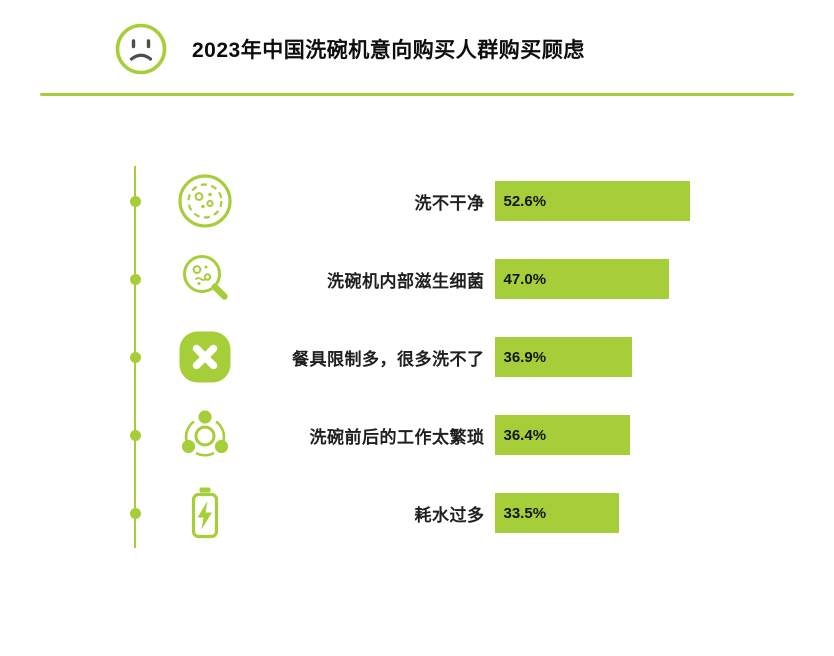  I want to click on value-label: 33.5%, so click(525, 513).